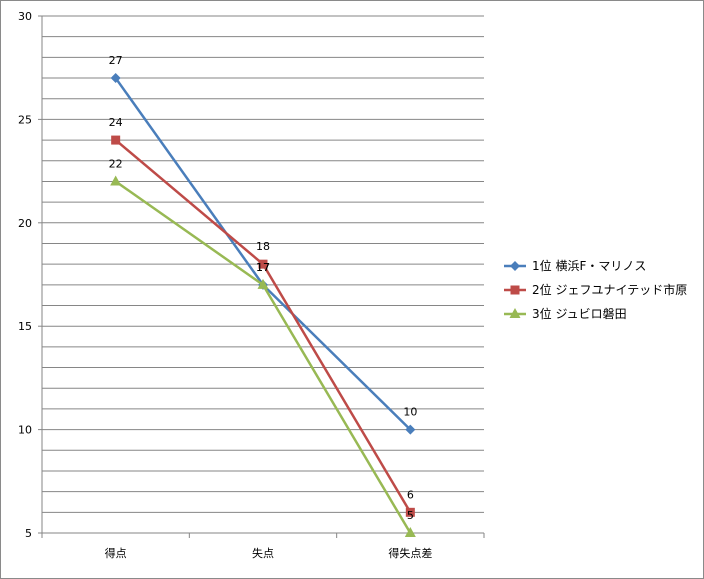  I want to click on legend-entry: 2位 ジェフユナイテッド市原, so click(595, 289).